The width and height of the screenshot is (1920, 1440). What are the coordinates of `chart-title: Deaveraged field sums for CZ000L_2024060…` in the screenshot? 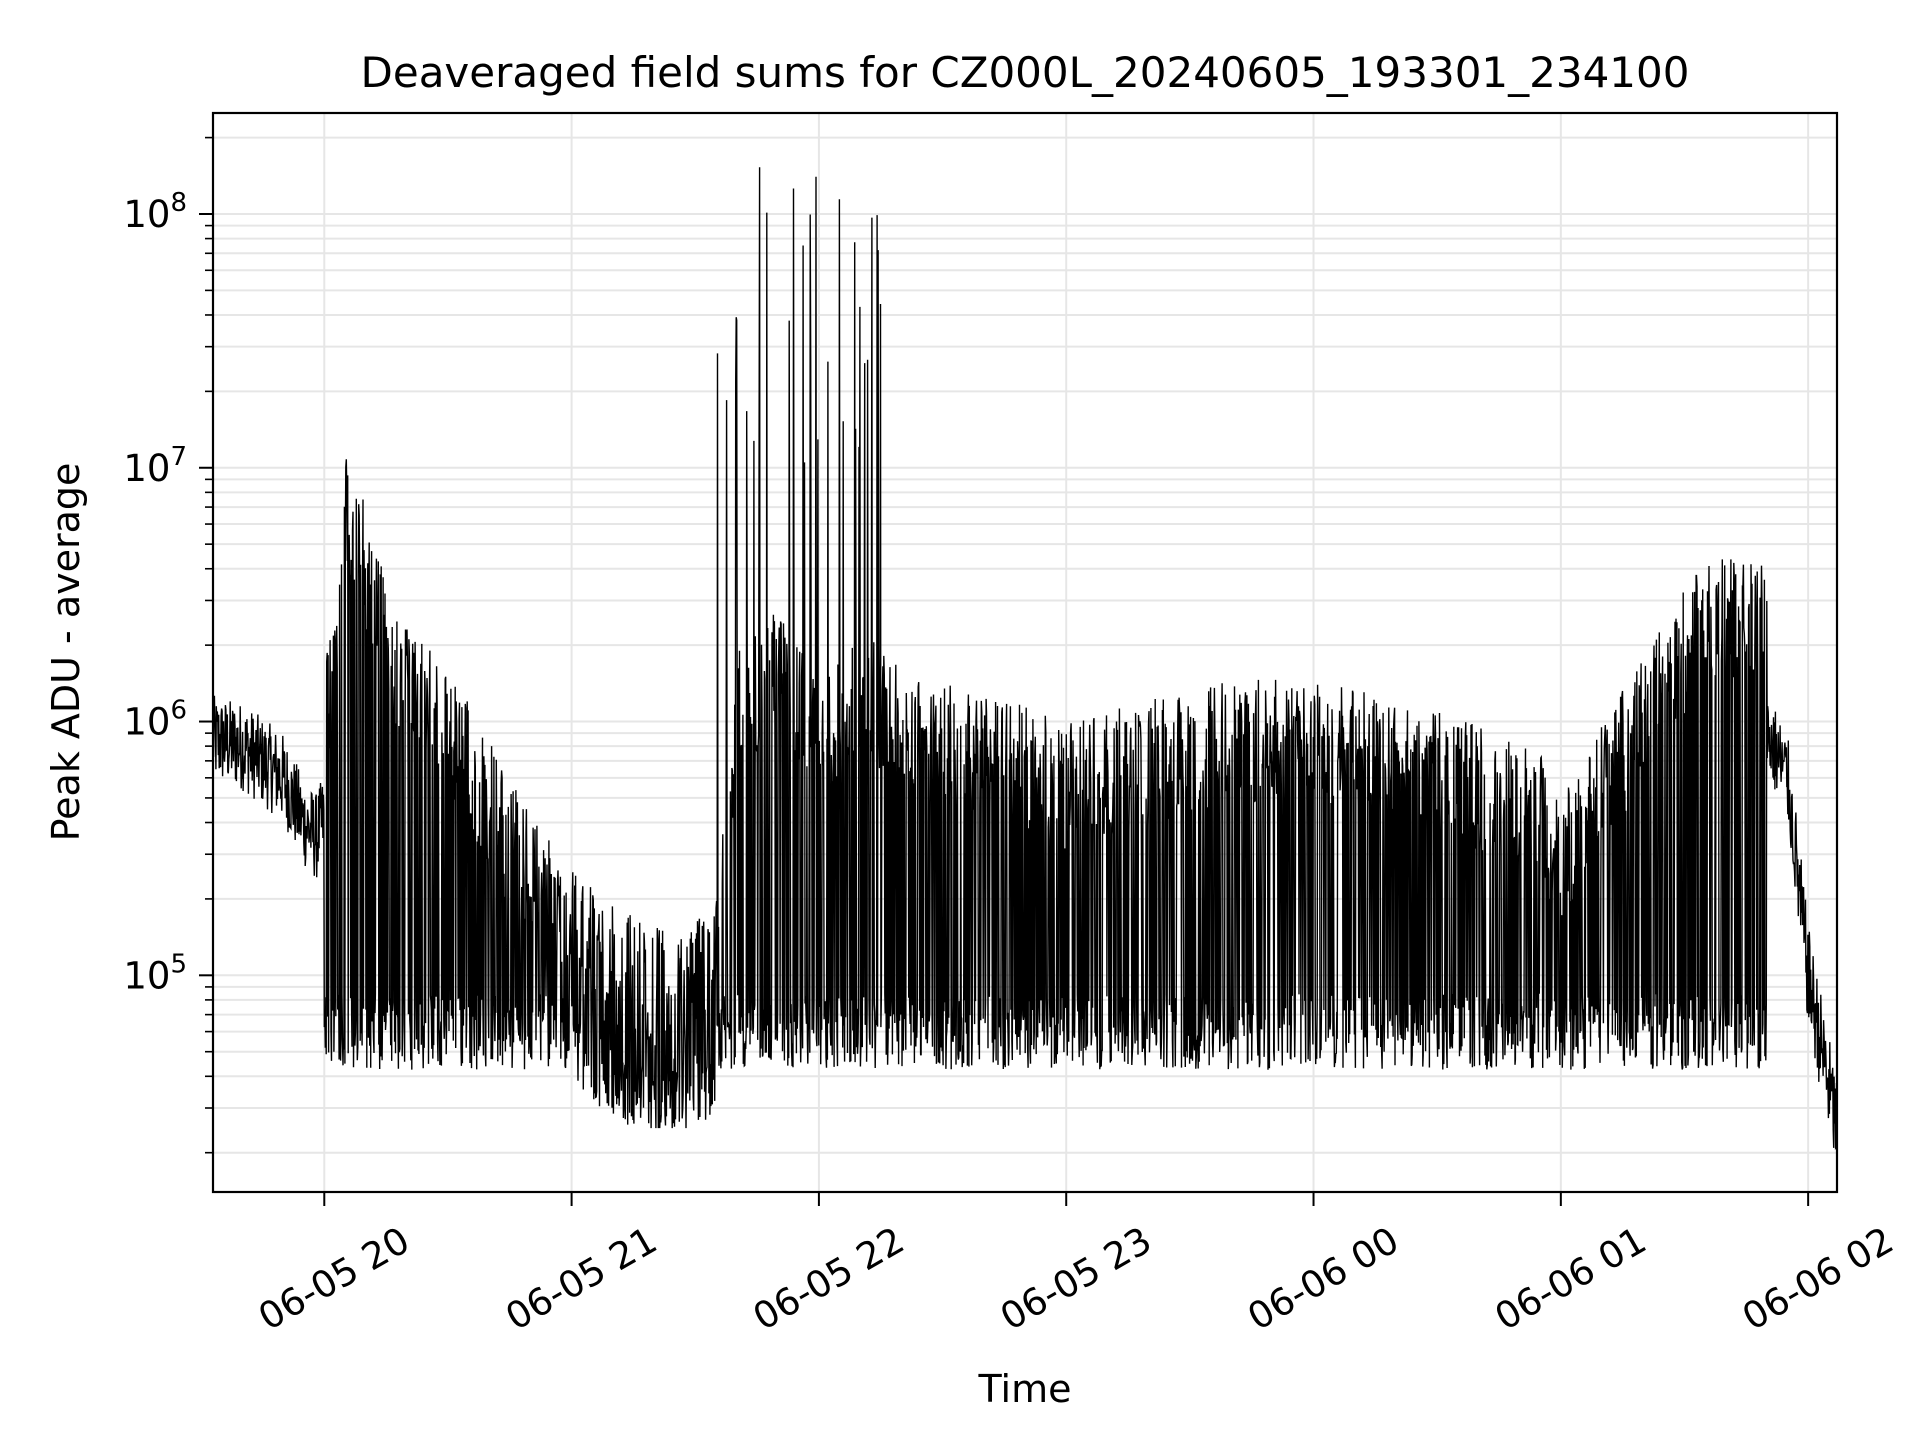 It's located at (1025, 72).